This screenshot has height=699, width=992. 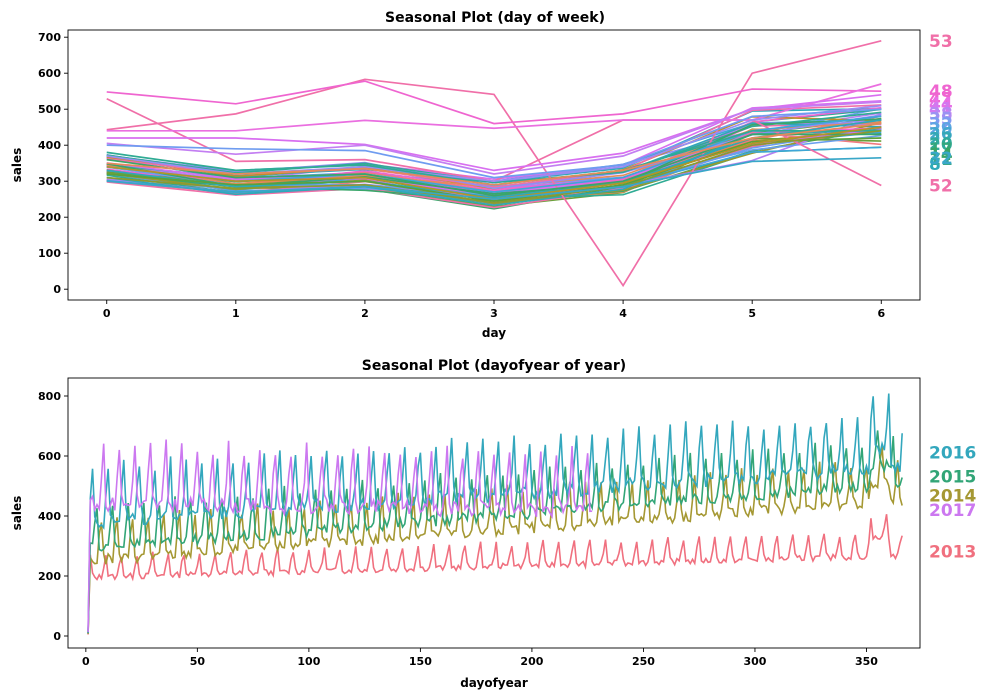 I want to click on chart1-xtick-label: 3, so click(x=494, y=313).